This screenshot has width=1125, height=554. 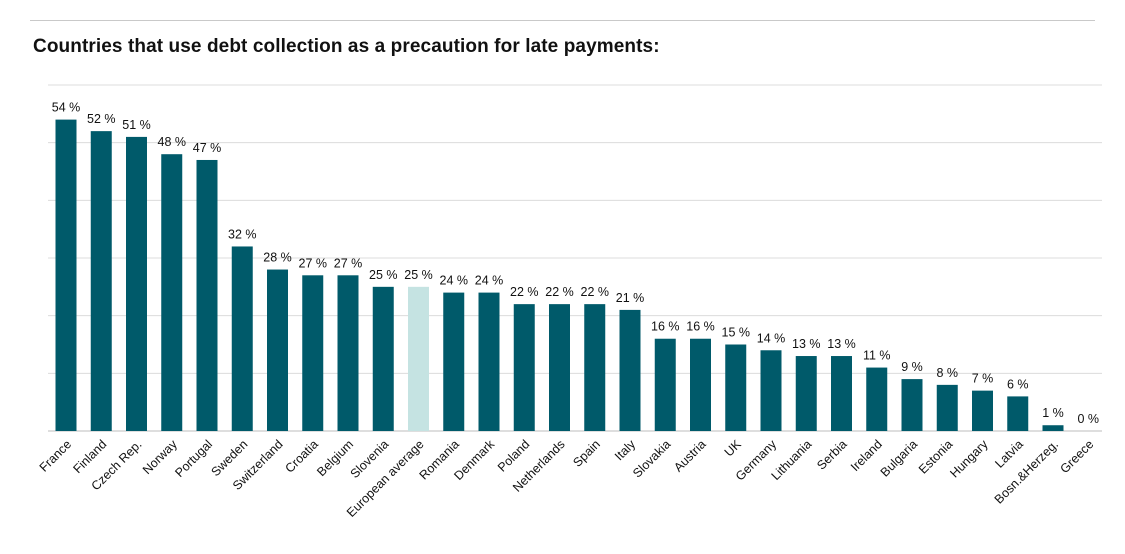 I want to click on value-label: 9 %, so click(x=912, y=367).